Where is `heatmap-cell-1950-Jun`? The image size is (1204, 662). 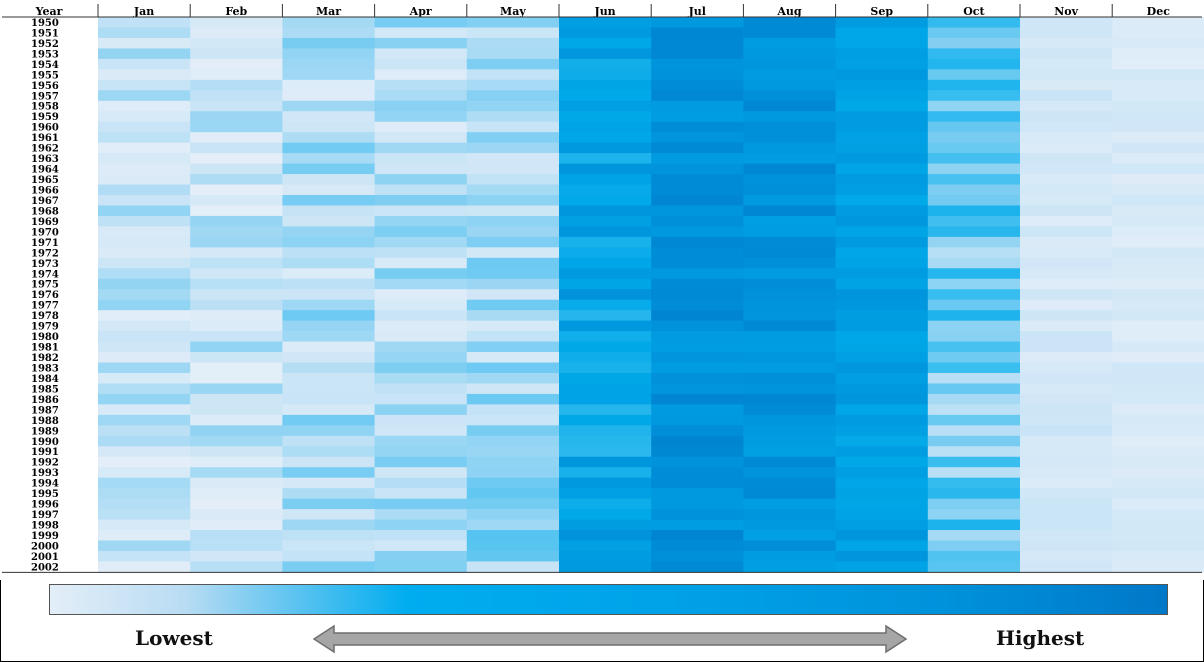 heatmap-cell-1950-Jun is located at coordinates (605, 23).